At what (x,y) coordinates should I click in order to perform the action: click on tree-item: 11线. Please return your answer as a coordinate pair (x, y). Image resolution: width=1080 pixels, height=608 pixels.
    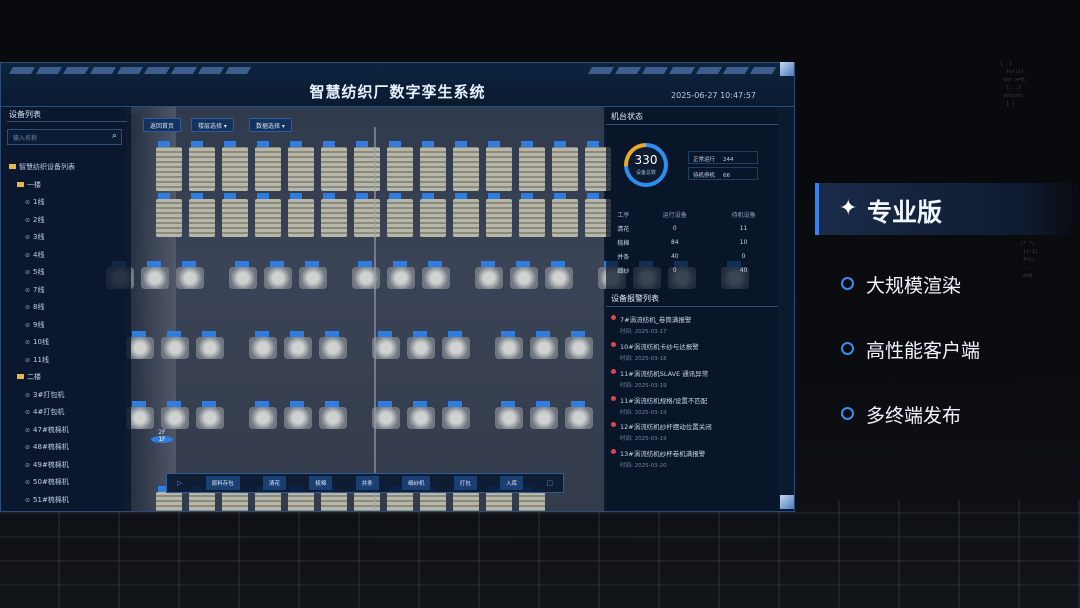
    Looking at the image, I should click on (42, 361).